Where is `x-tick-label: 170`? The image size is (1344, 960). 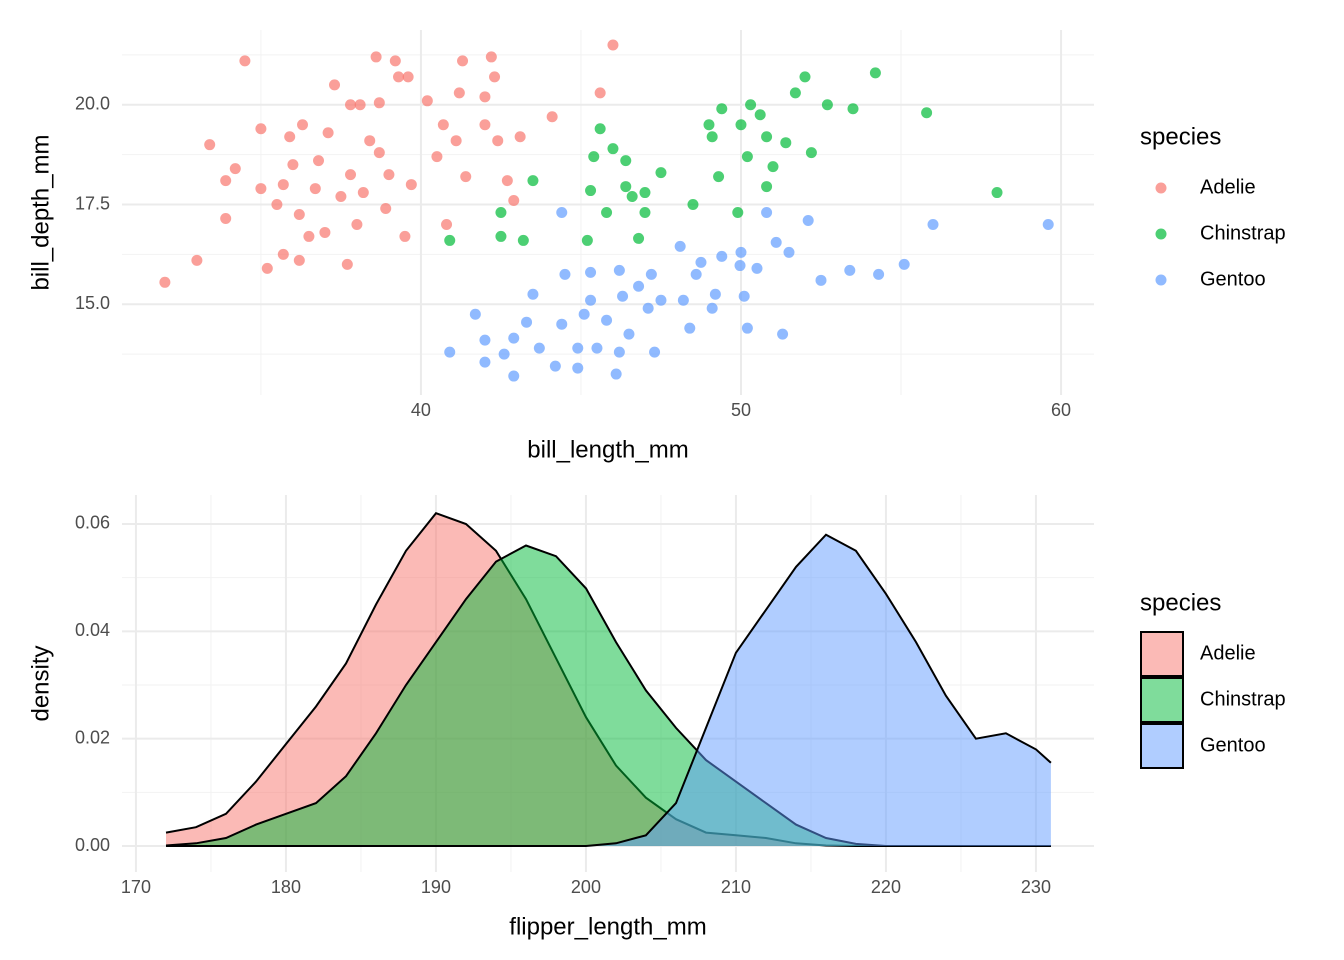 x-tick-label: 170 is located at coordinates (136, 887).